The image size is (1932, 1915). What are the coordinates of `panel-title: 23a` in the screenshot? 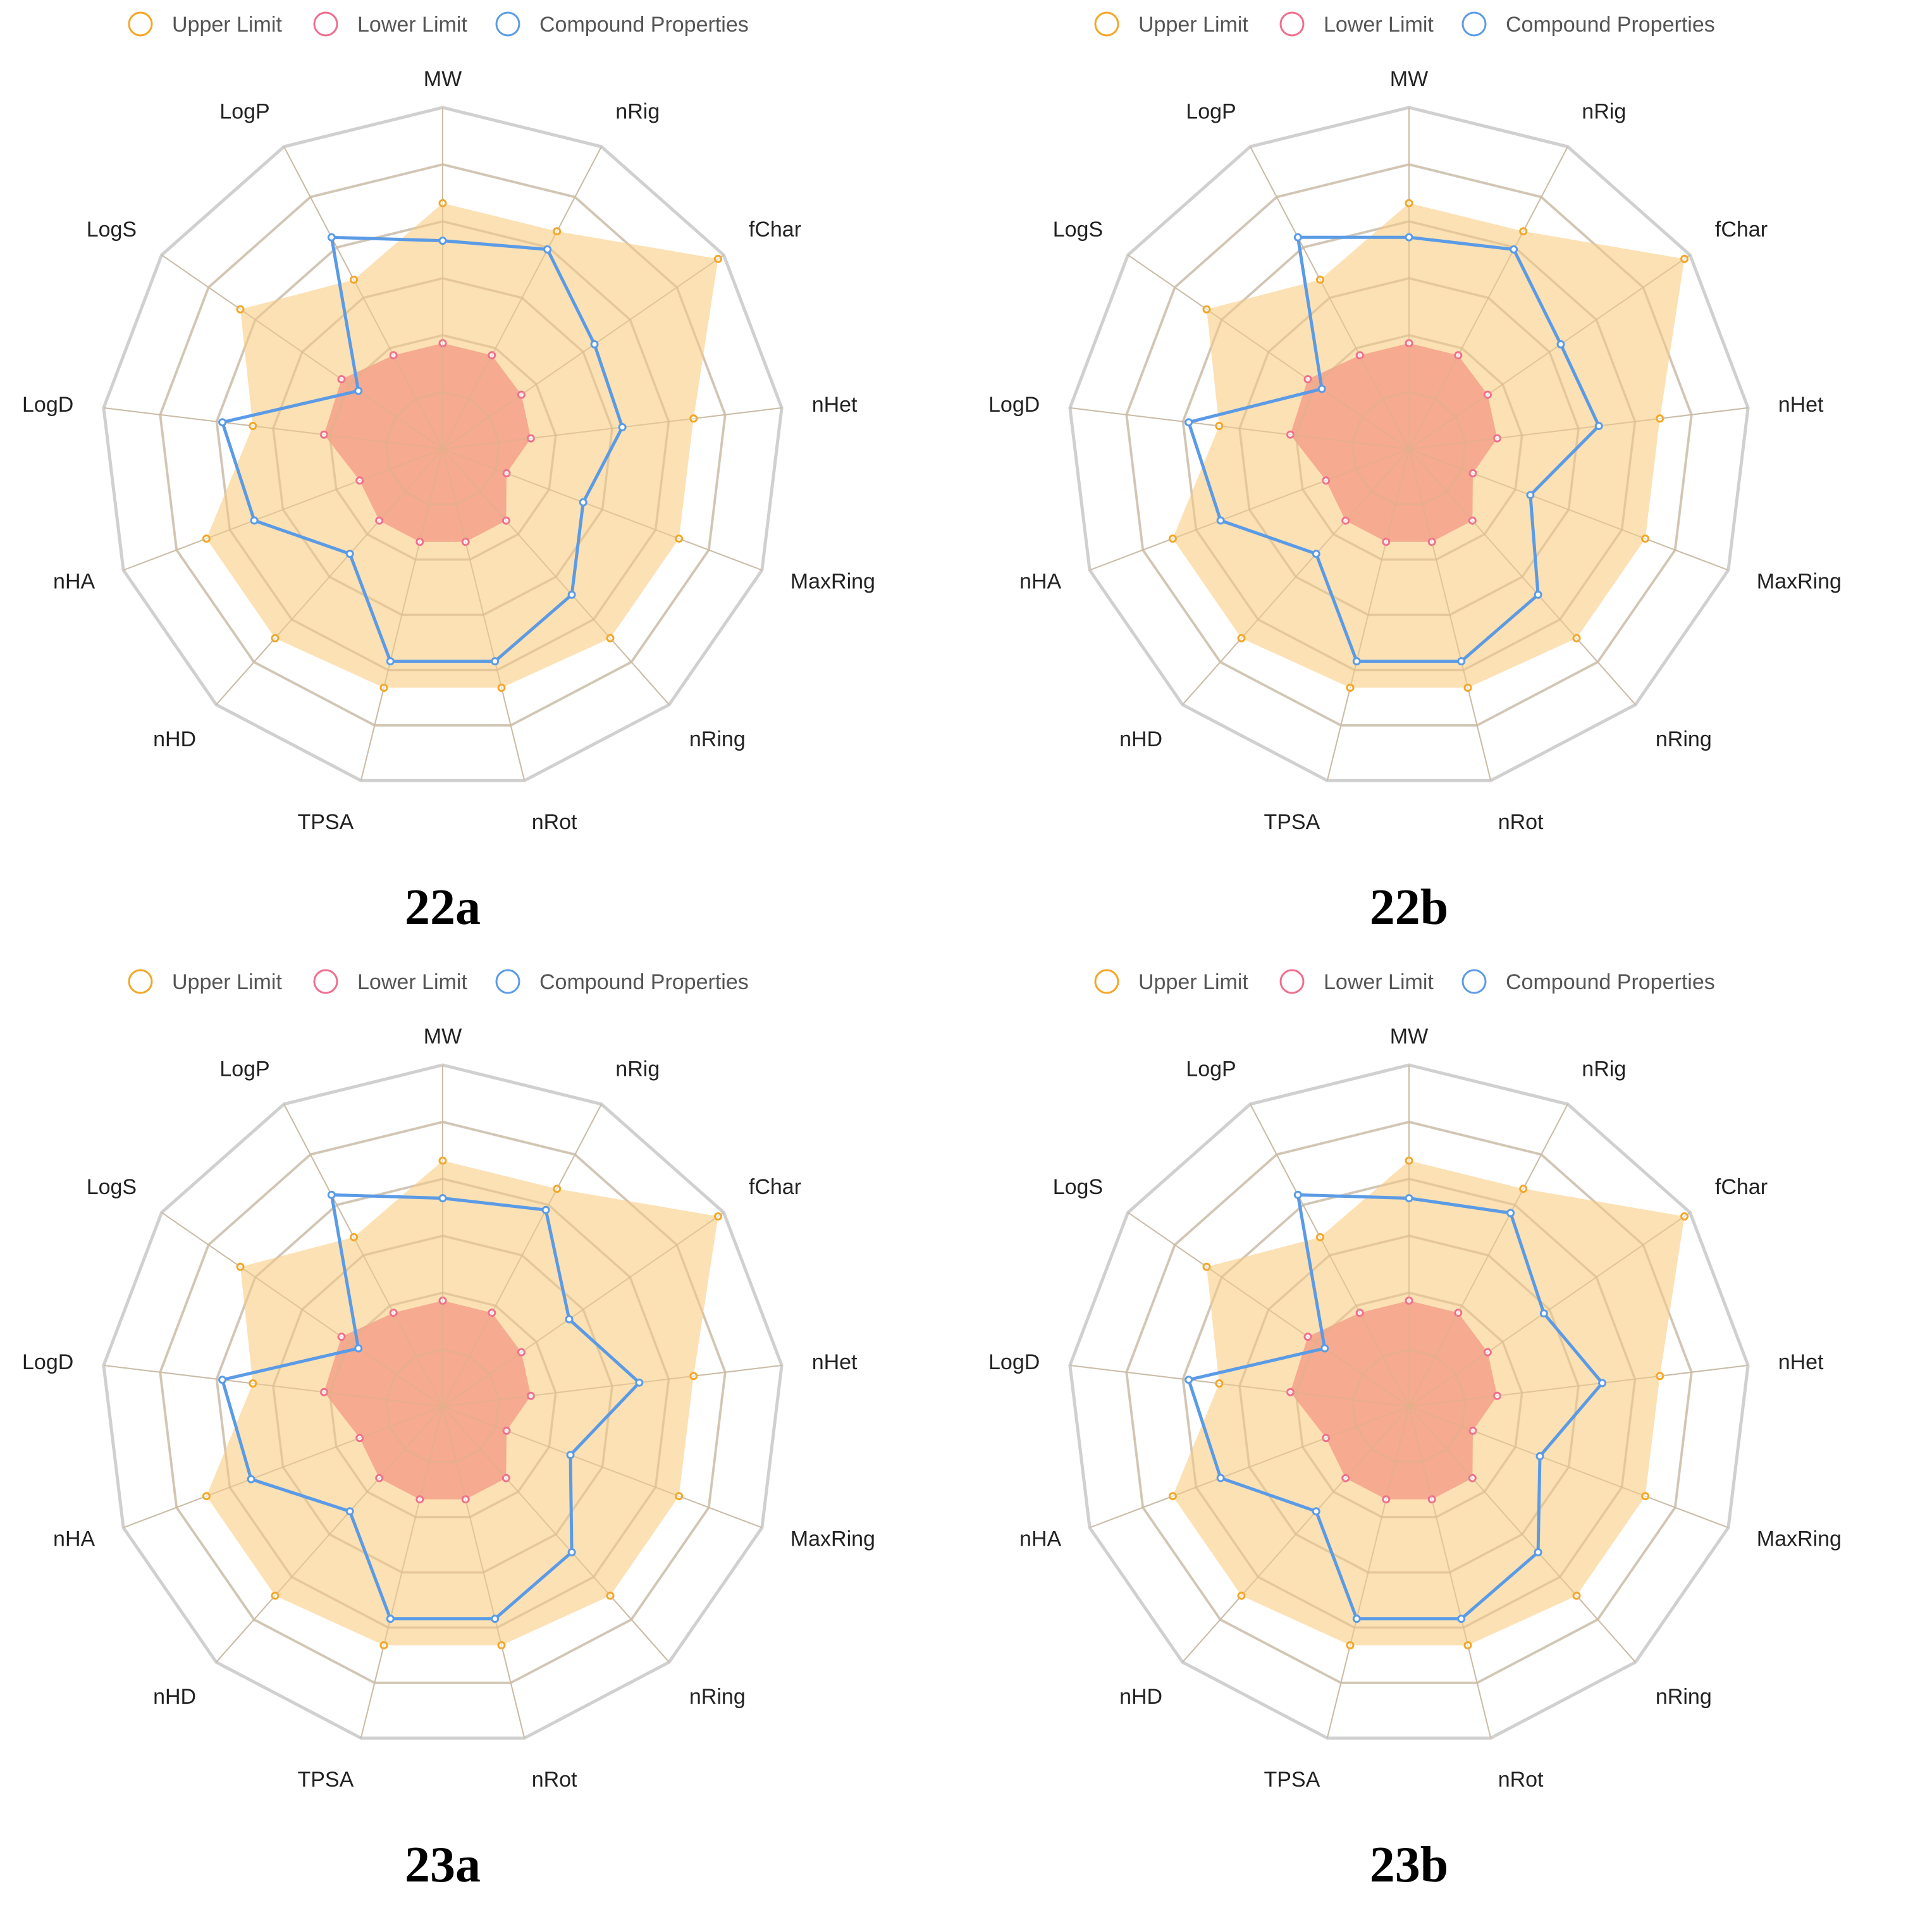 It's located at (443, 1865).